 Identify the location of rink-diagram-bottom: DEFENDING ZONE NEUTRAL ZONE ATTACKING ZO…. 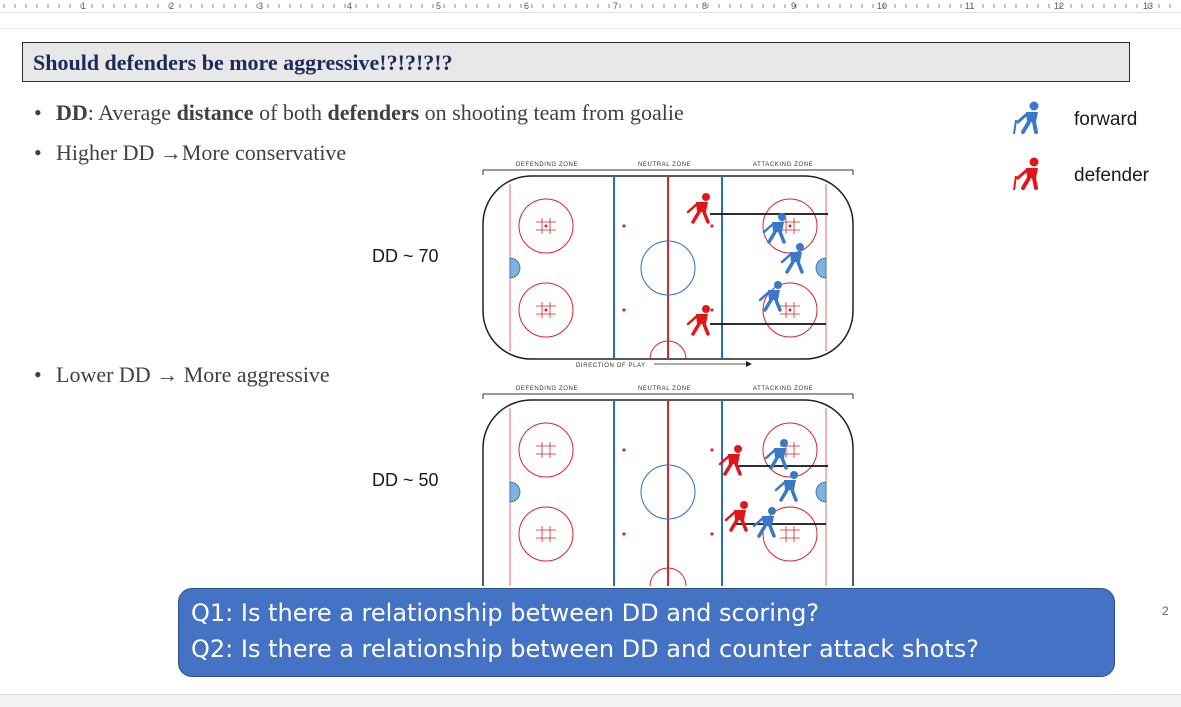
(670, 487).